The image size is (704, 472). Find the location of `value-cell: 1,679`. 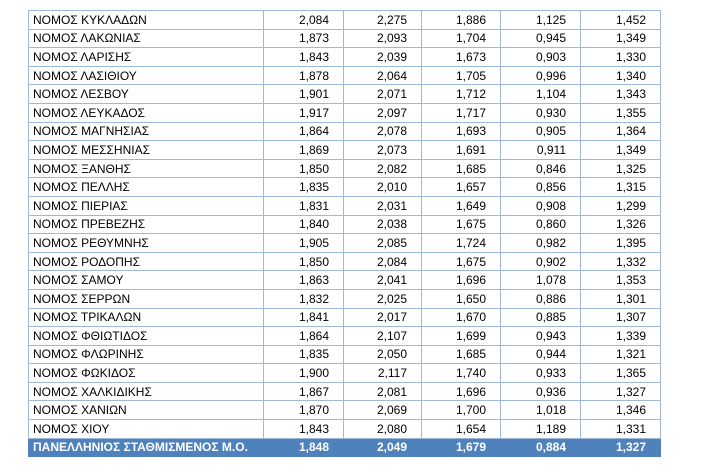

value-cell: 1,679 is located at coordinates (461, 447).